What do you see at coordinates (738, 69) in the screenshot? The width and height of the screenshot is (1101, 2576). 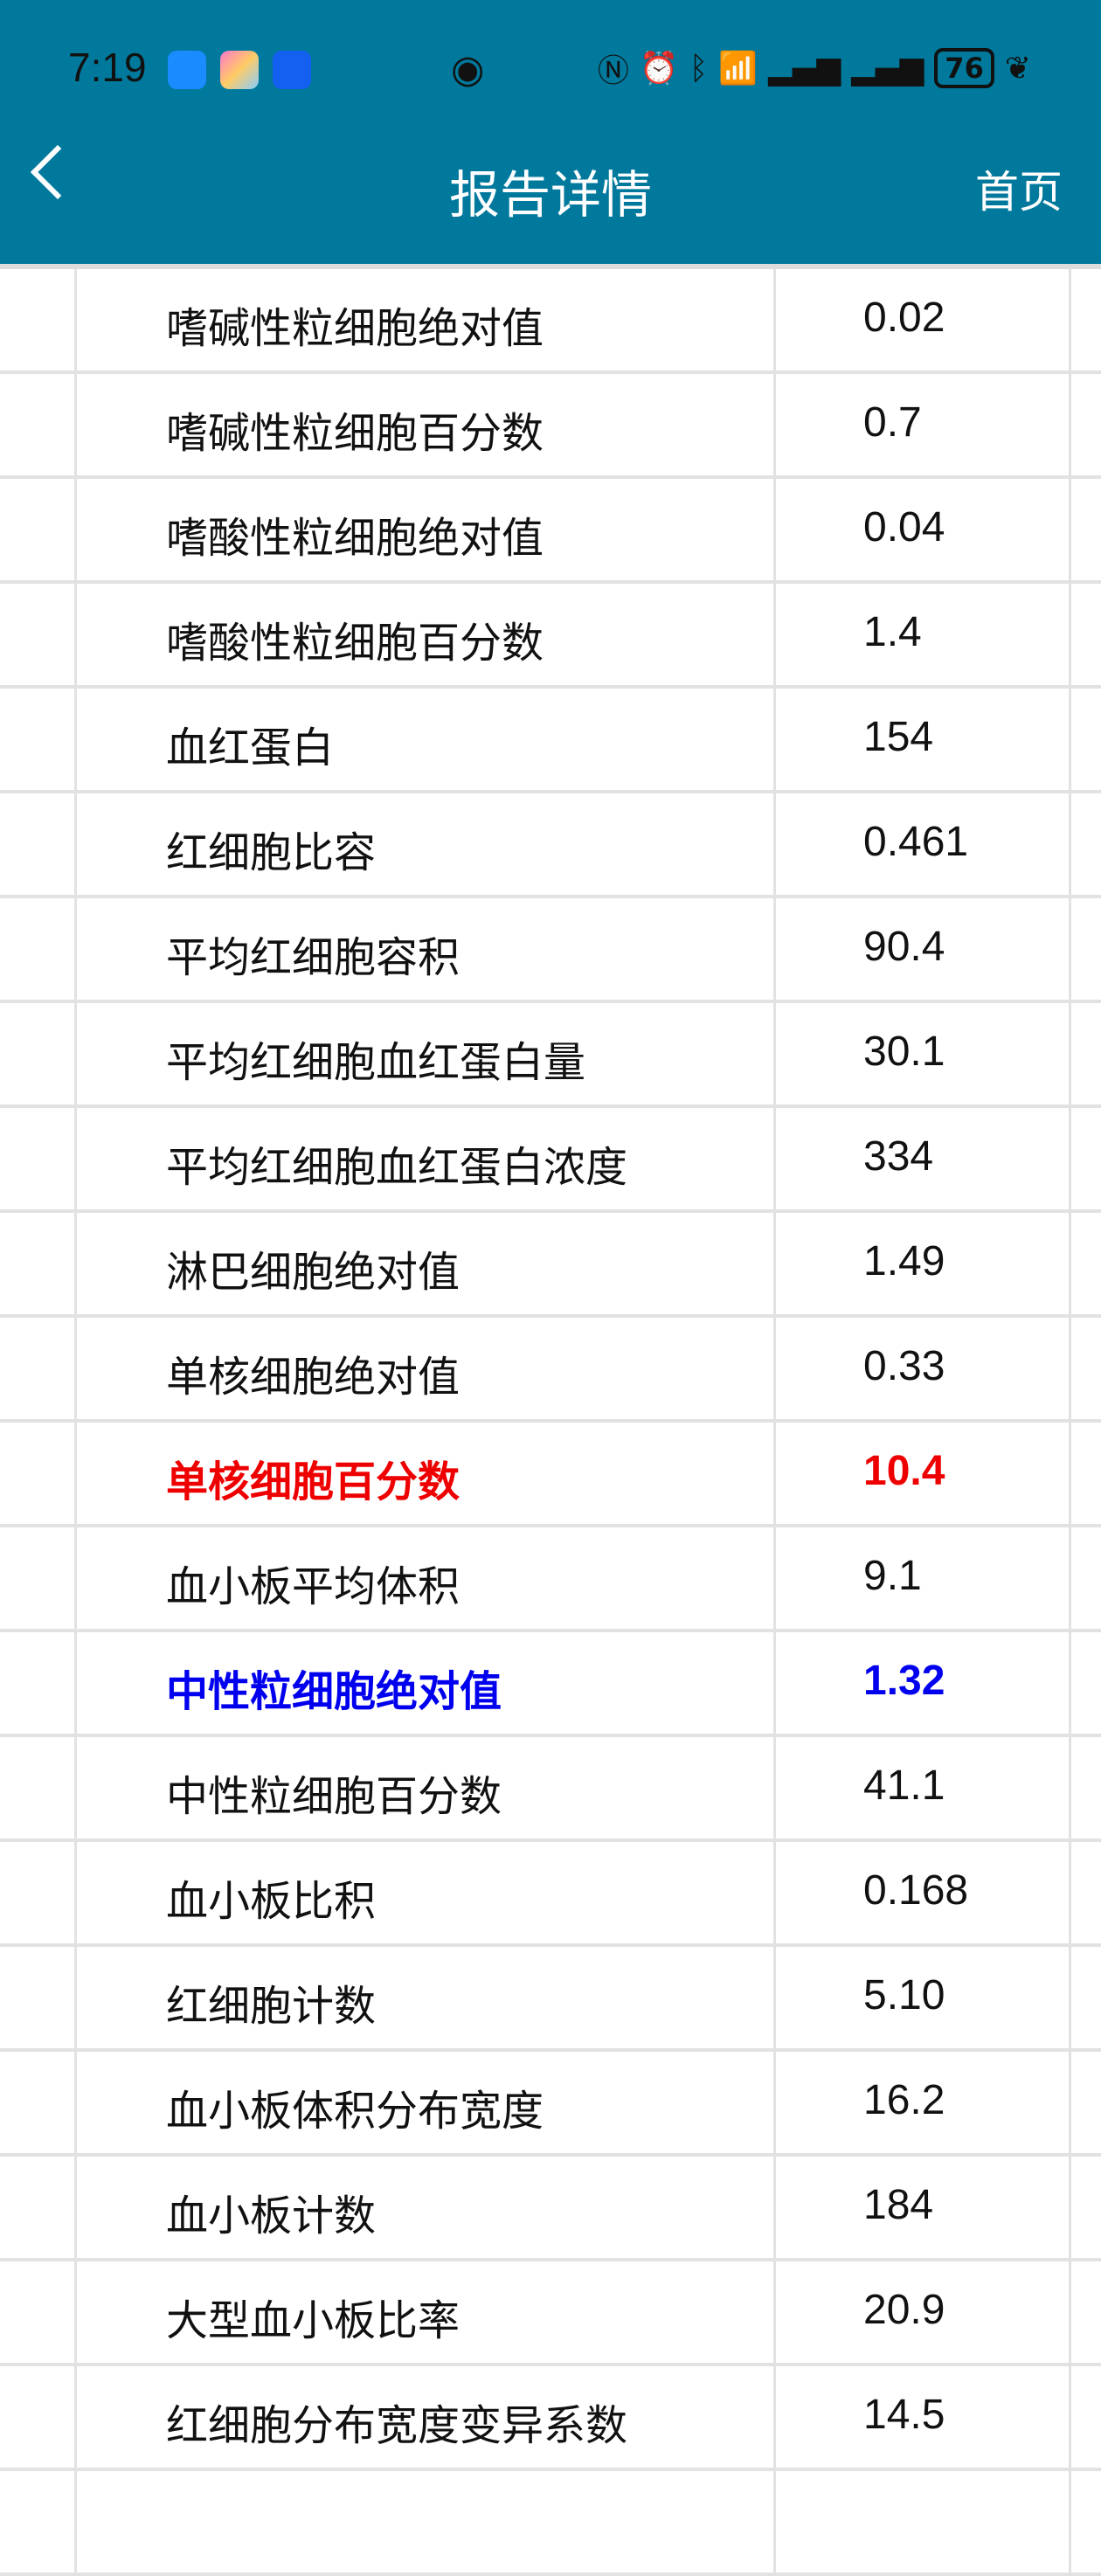 I see `wifi-icon: 📶` at bounding box center [738, 69].